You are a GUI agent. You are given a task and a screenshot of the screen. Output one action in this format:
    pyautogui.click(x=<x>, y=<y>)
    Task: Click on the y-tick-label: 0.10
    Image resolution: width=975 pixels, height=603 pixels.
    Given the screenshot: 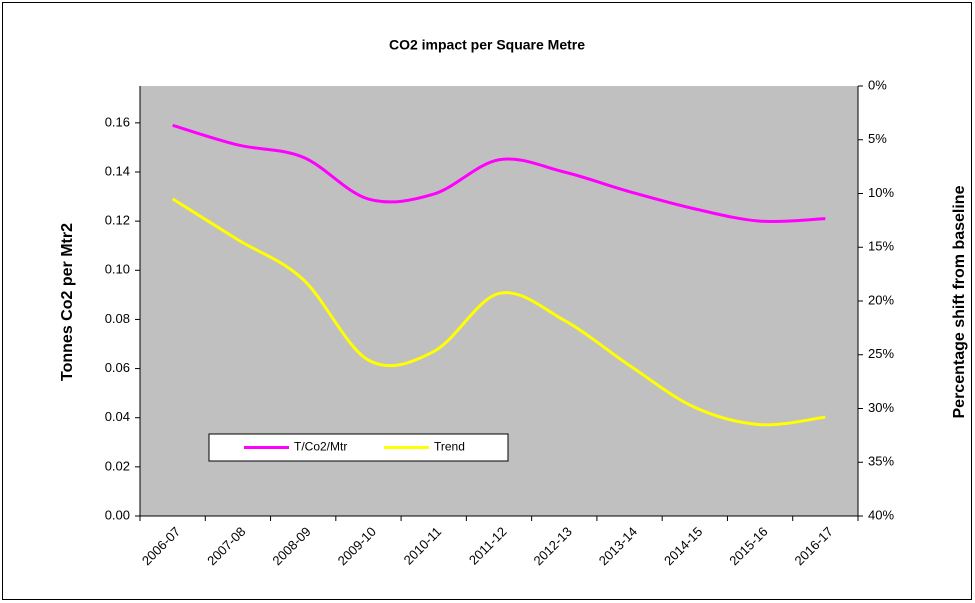 What is the action you would take?
    pyautogui.click(x=117, y=269)
    